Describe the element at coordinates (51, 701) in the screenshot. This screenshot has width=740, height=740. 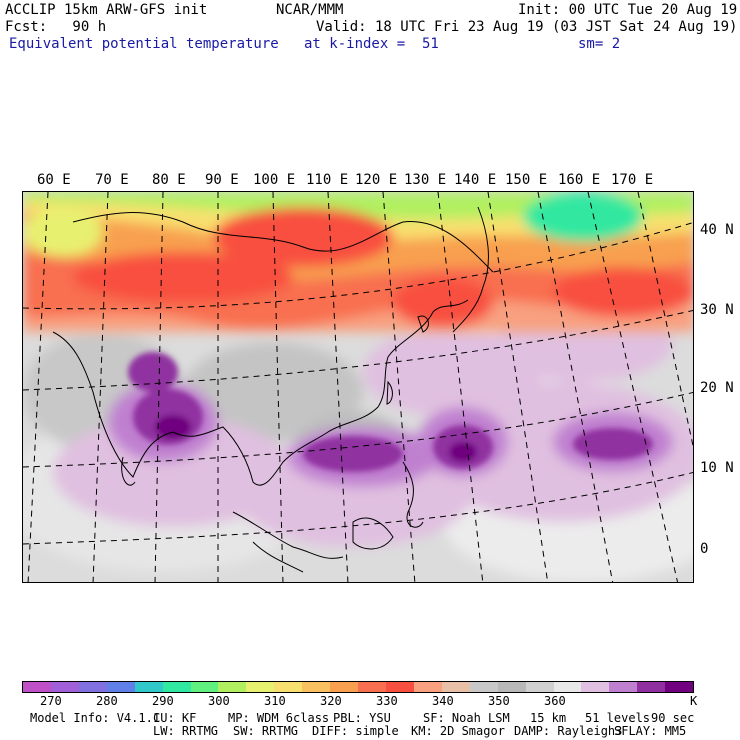
I see `colorbar-tick-label: 270` at that location.